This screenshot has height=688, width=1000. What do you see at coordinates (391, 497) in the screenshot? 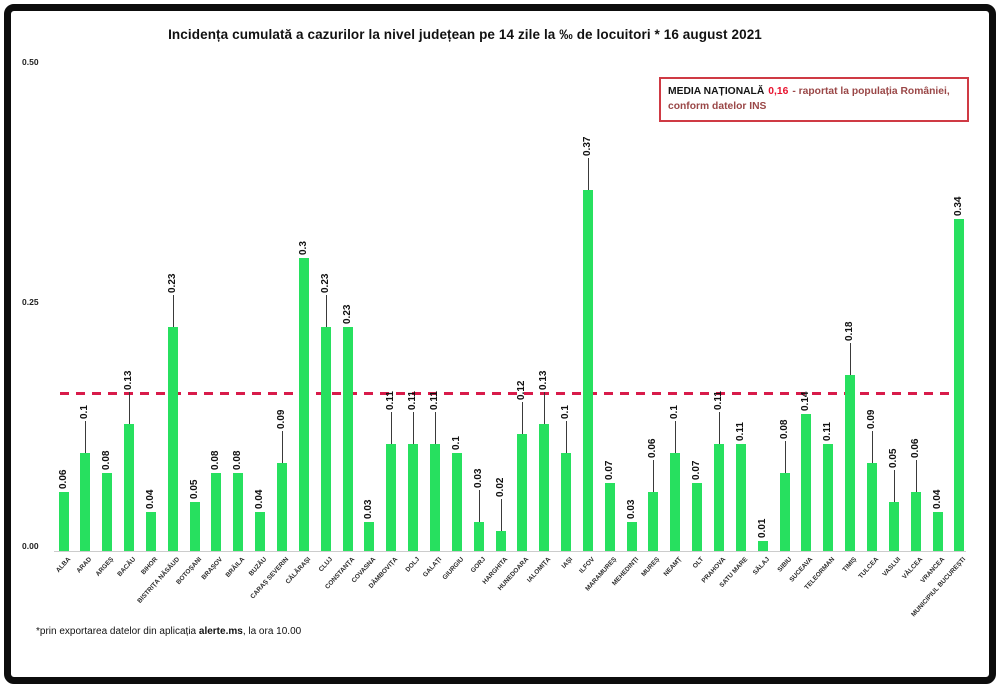
I see `bar-dambovita` at bounding box center [391, 497].